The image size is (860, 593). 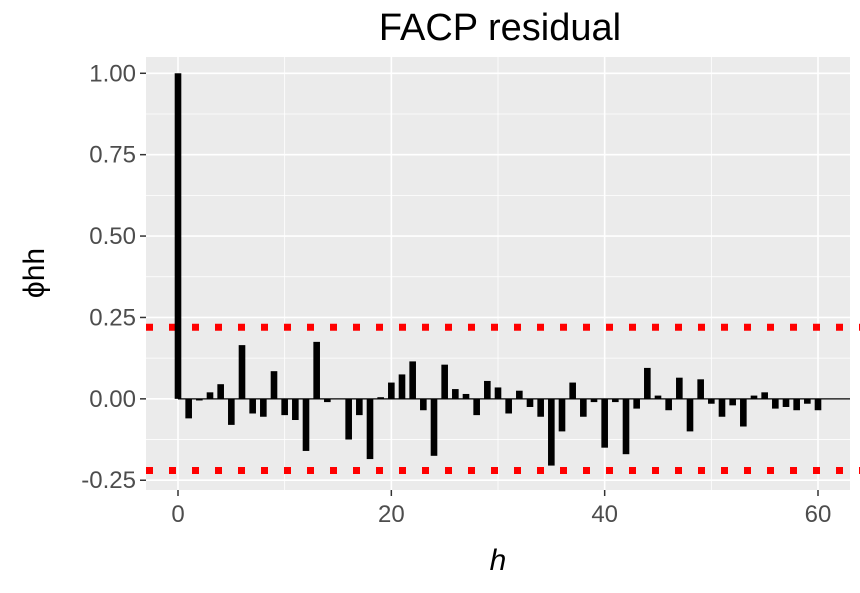 What do you see at coordinates (604, 514) in the screenshot?
I see `x-tick-label: 40` at bounding box center [604, 514].